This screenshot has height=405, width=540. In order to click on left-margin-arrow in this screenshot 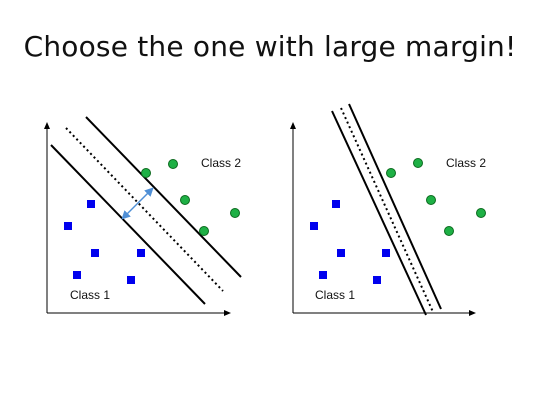, I will do `click(137, 203)`.